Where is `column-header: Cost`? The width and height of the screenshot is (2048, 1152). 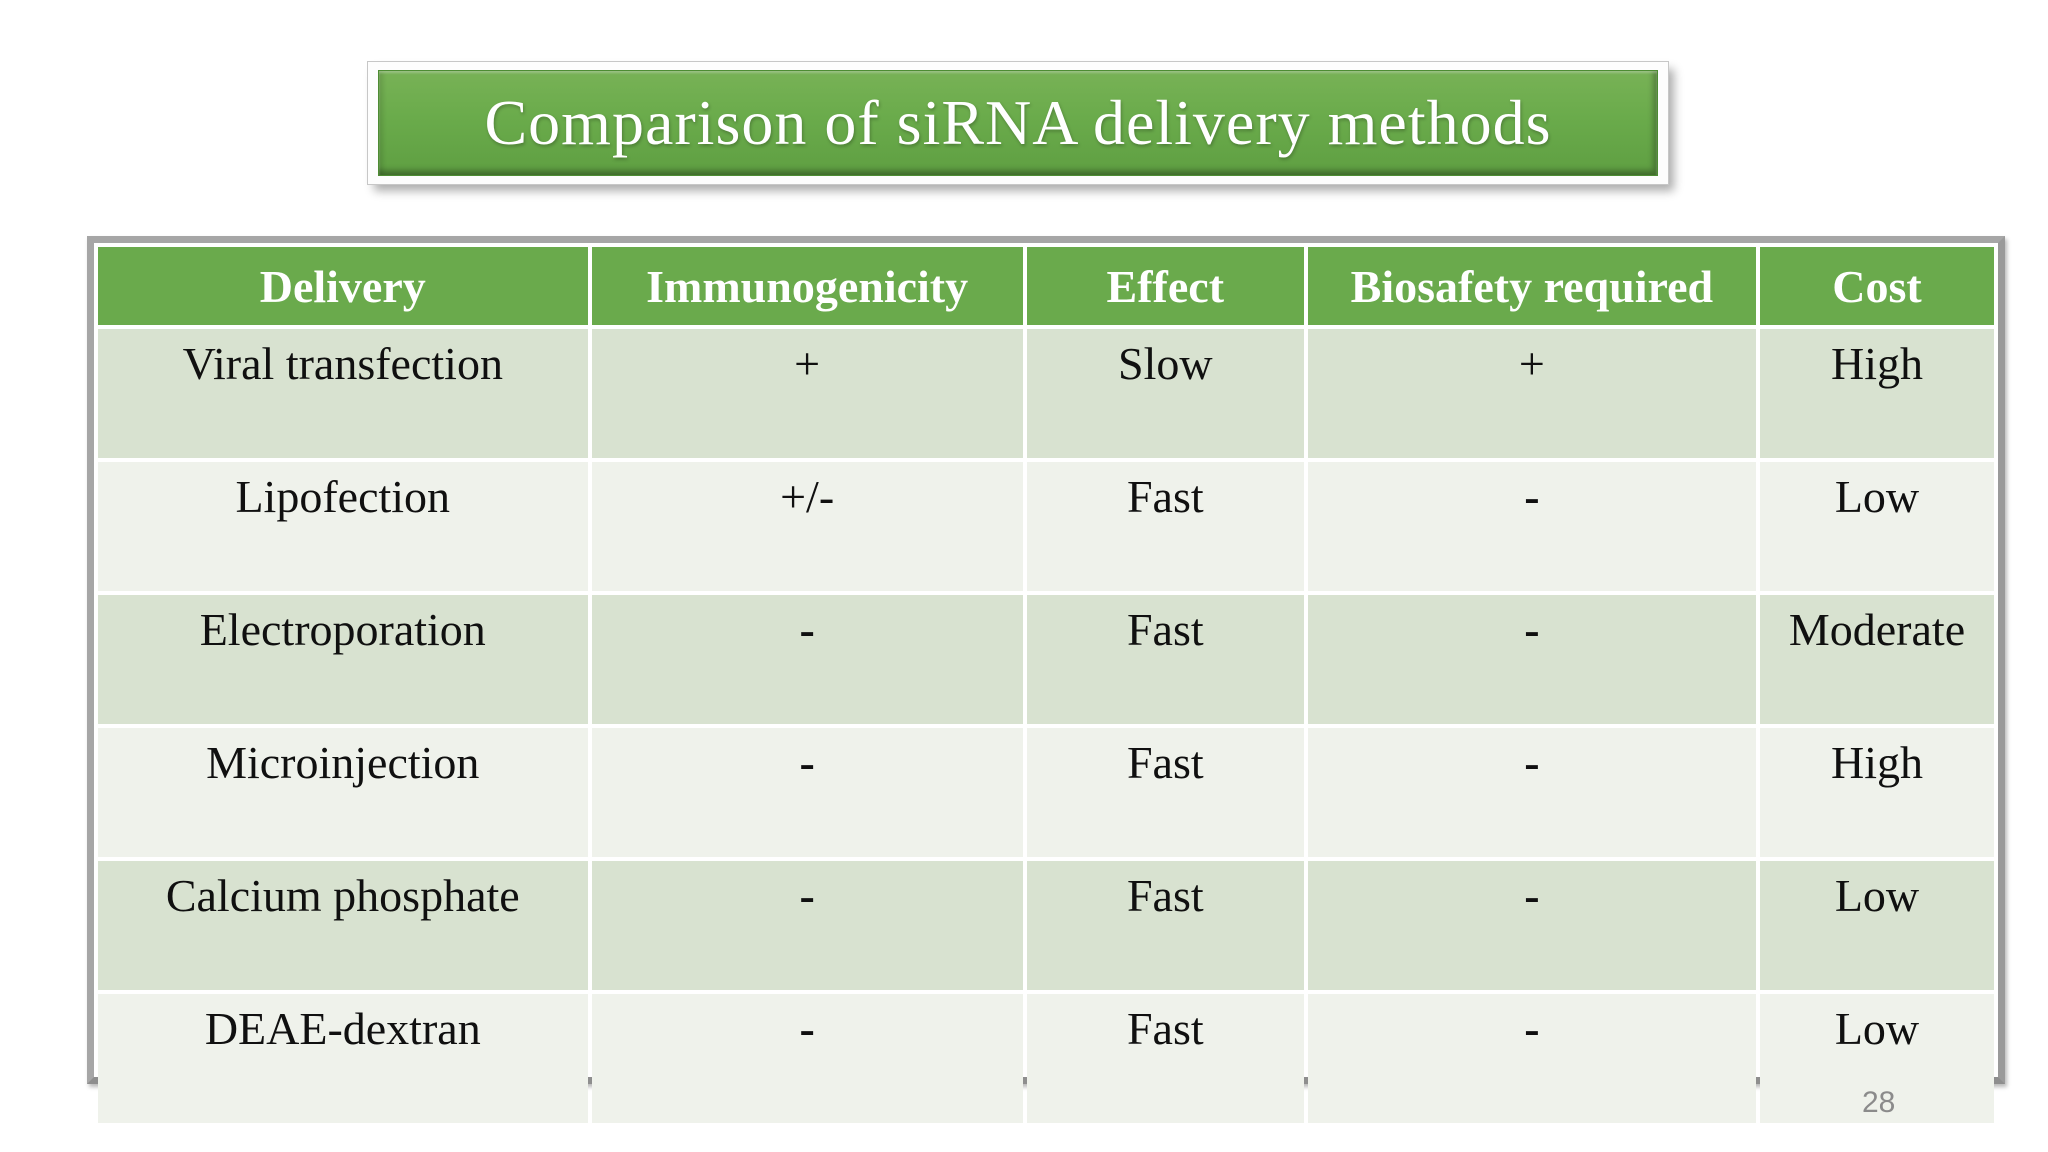 column-header: Cost is located at coordinates (1876, 286).